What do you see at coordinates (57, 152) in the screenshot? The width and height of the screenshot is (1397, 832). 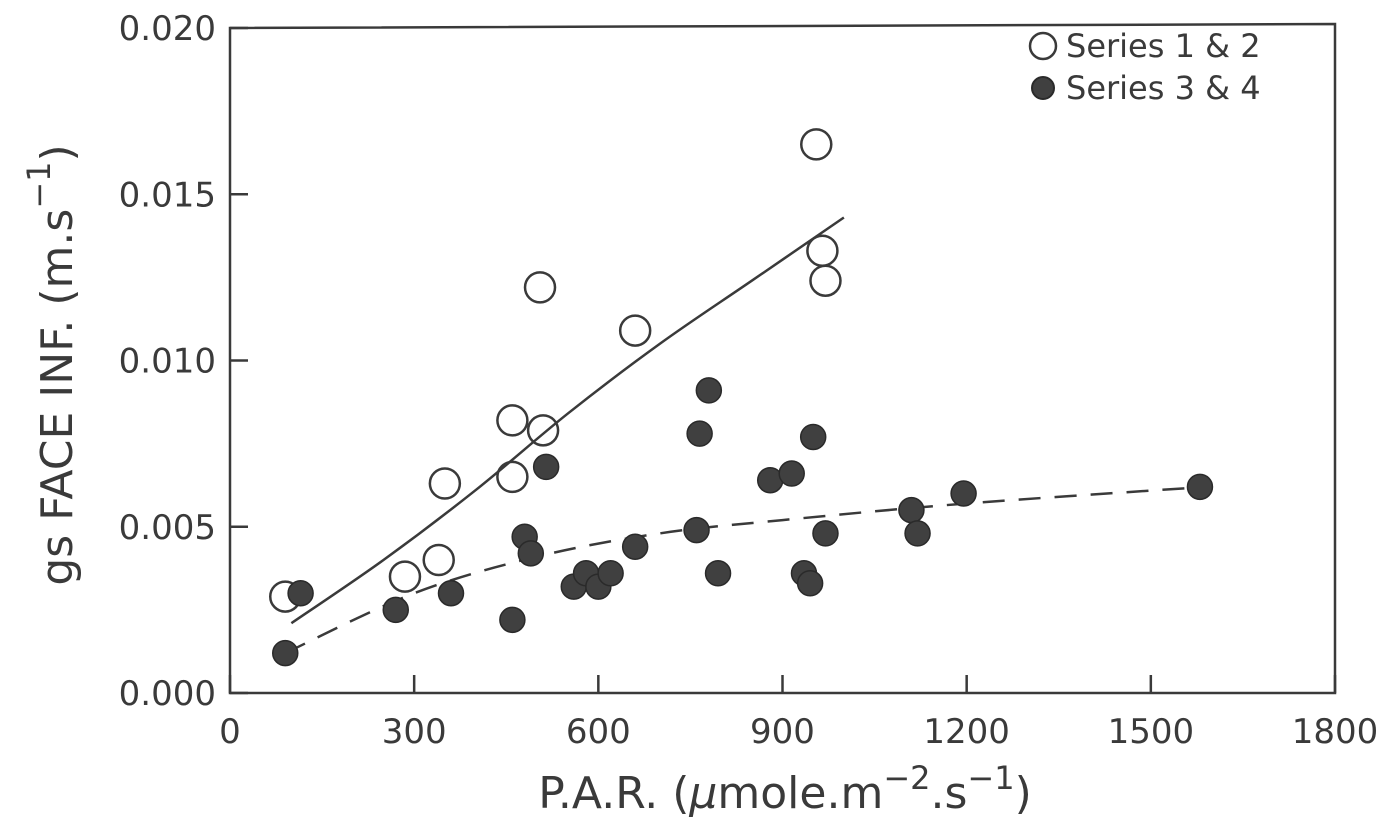 I see `y-axis-title-end: )` at bounding box center [57, 152].